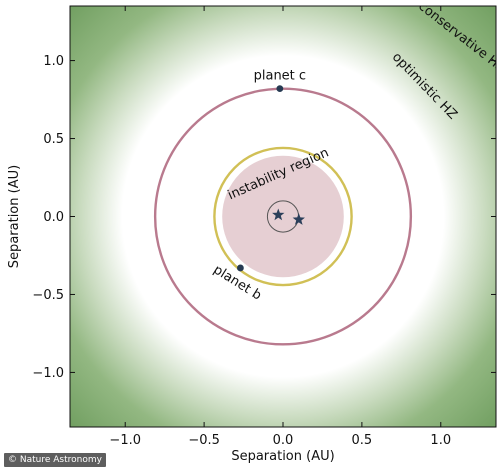  What do you see at coordinates (55, 460) in the screenshot?
I see `watermark: © Nature Astronomy` at bounding box center [55, 460].